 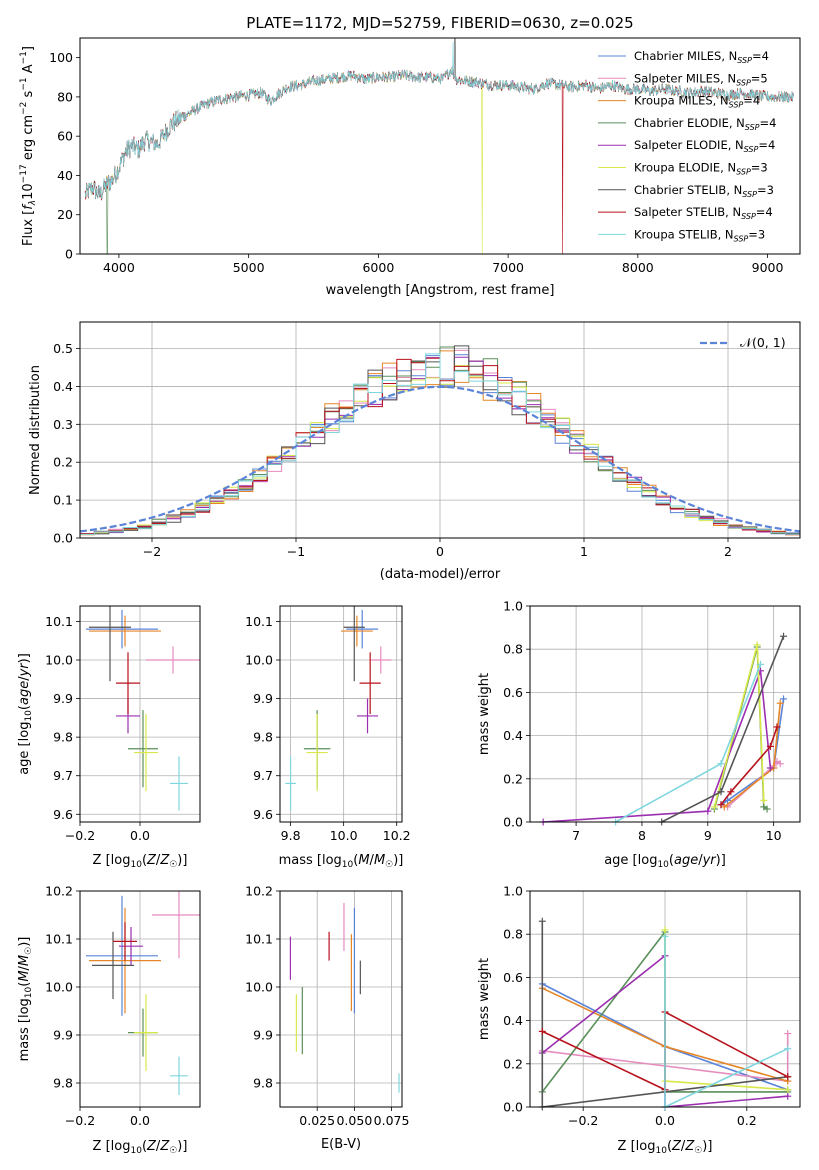 I want to click on weight-vs-Z-xlabel: Z [log10(Z/Z☉)], so click(x=665, y=1147).